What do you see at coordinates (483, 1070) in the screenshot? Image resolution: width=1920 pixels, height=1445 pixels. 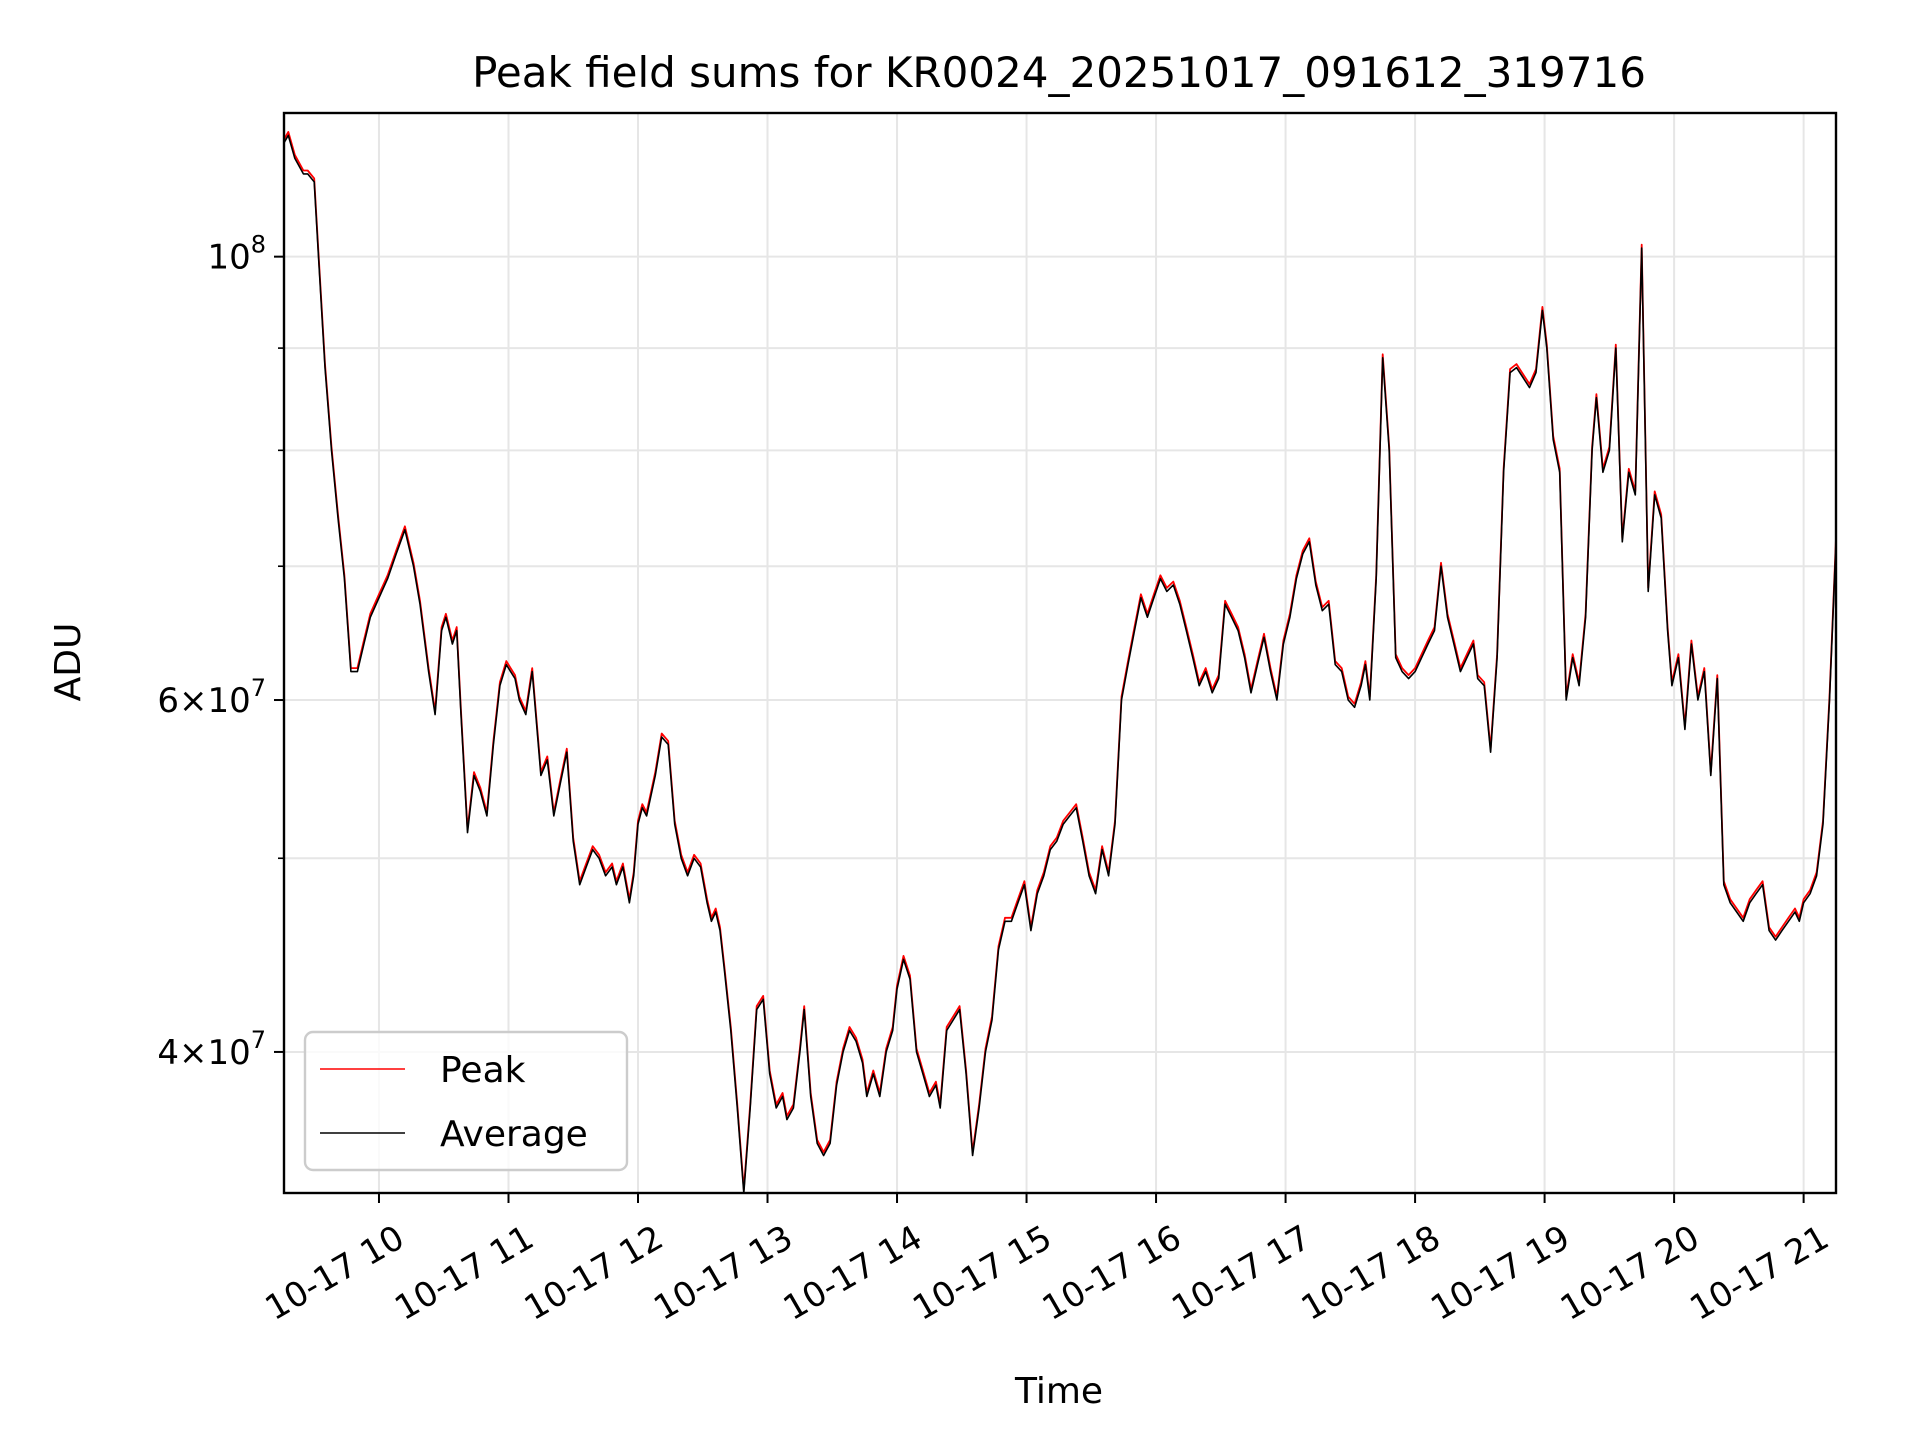 I see `legend-label-peak: Peak` at bounding box center [483, 1070].